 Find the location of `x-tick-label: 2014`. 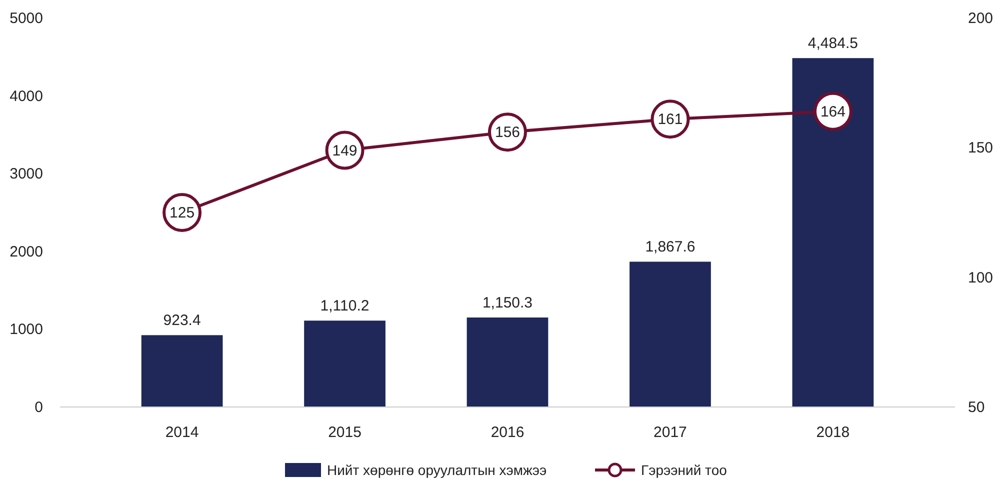

x-tick-label: 2014 is located at coordinates (182, 432).